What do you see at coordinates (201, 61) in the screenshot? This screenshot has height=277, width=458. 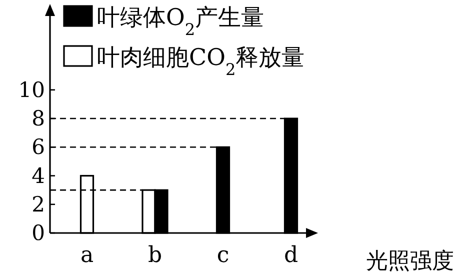 I see `legend-label: 叶肉细胞CO$_{2}$释放量` at bounding box center [201, 61].